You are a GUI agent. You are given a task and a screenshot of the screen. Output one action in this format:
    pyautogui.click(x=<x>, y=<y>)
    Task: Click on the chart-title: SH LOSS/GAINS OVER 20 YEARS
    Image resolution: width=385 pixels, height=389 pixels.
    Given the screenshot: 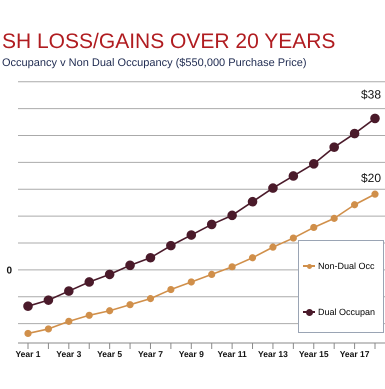 What is the action you would take?
    pyautogui.click(x=169, y=42)
    